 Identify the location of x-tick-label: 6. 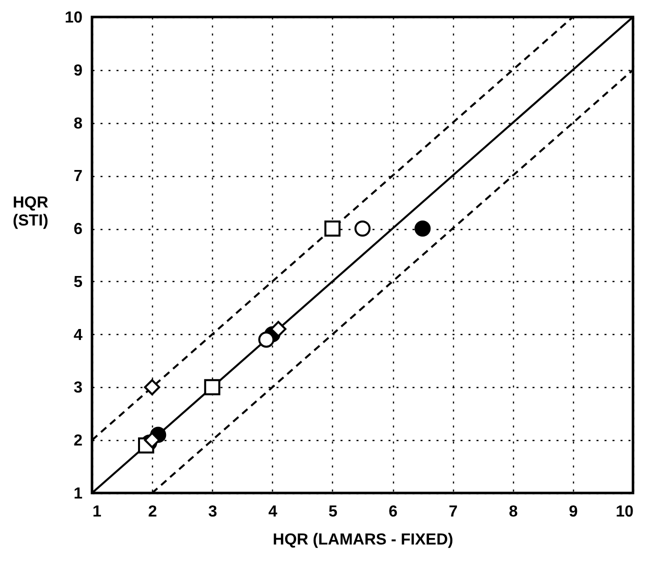
(393, 512).